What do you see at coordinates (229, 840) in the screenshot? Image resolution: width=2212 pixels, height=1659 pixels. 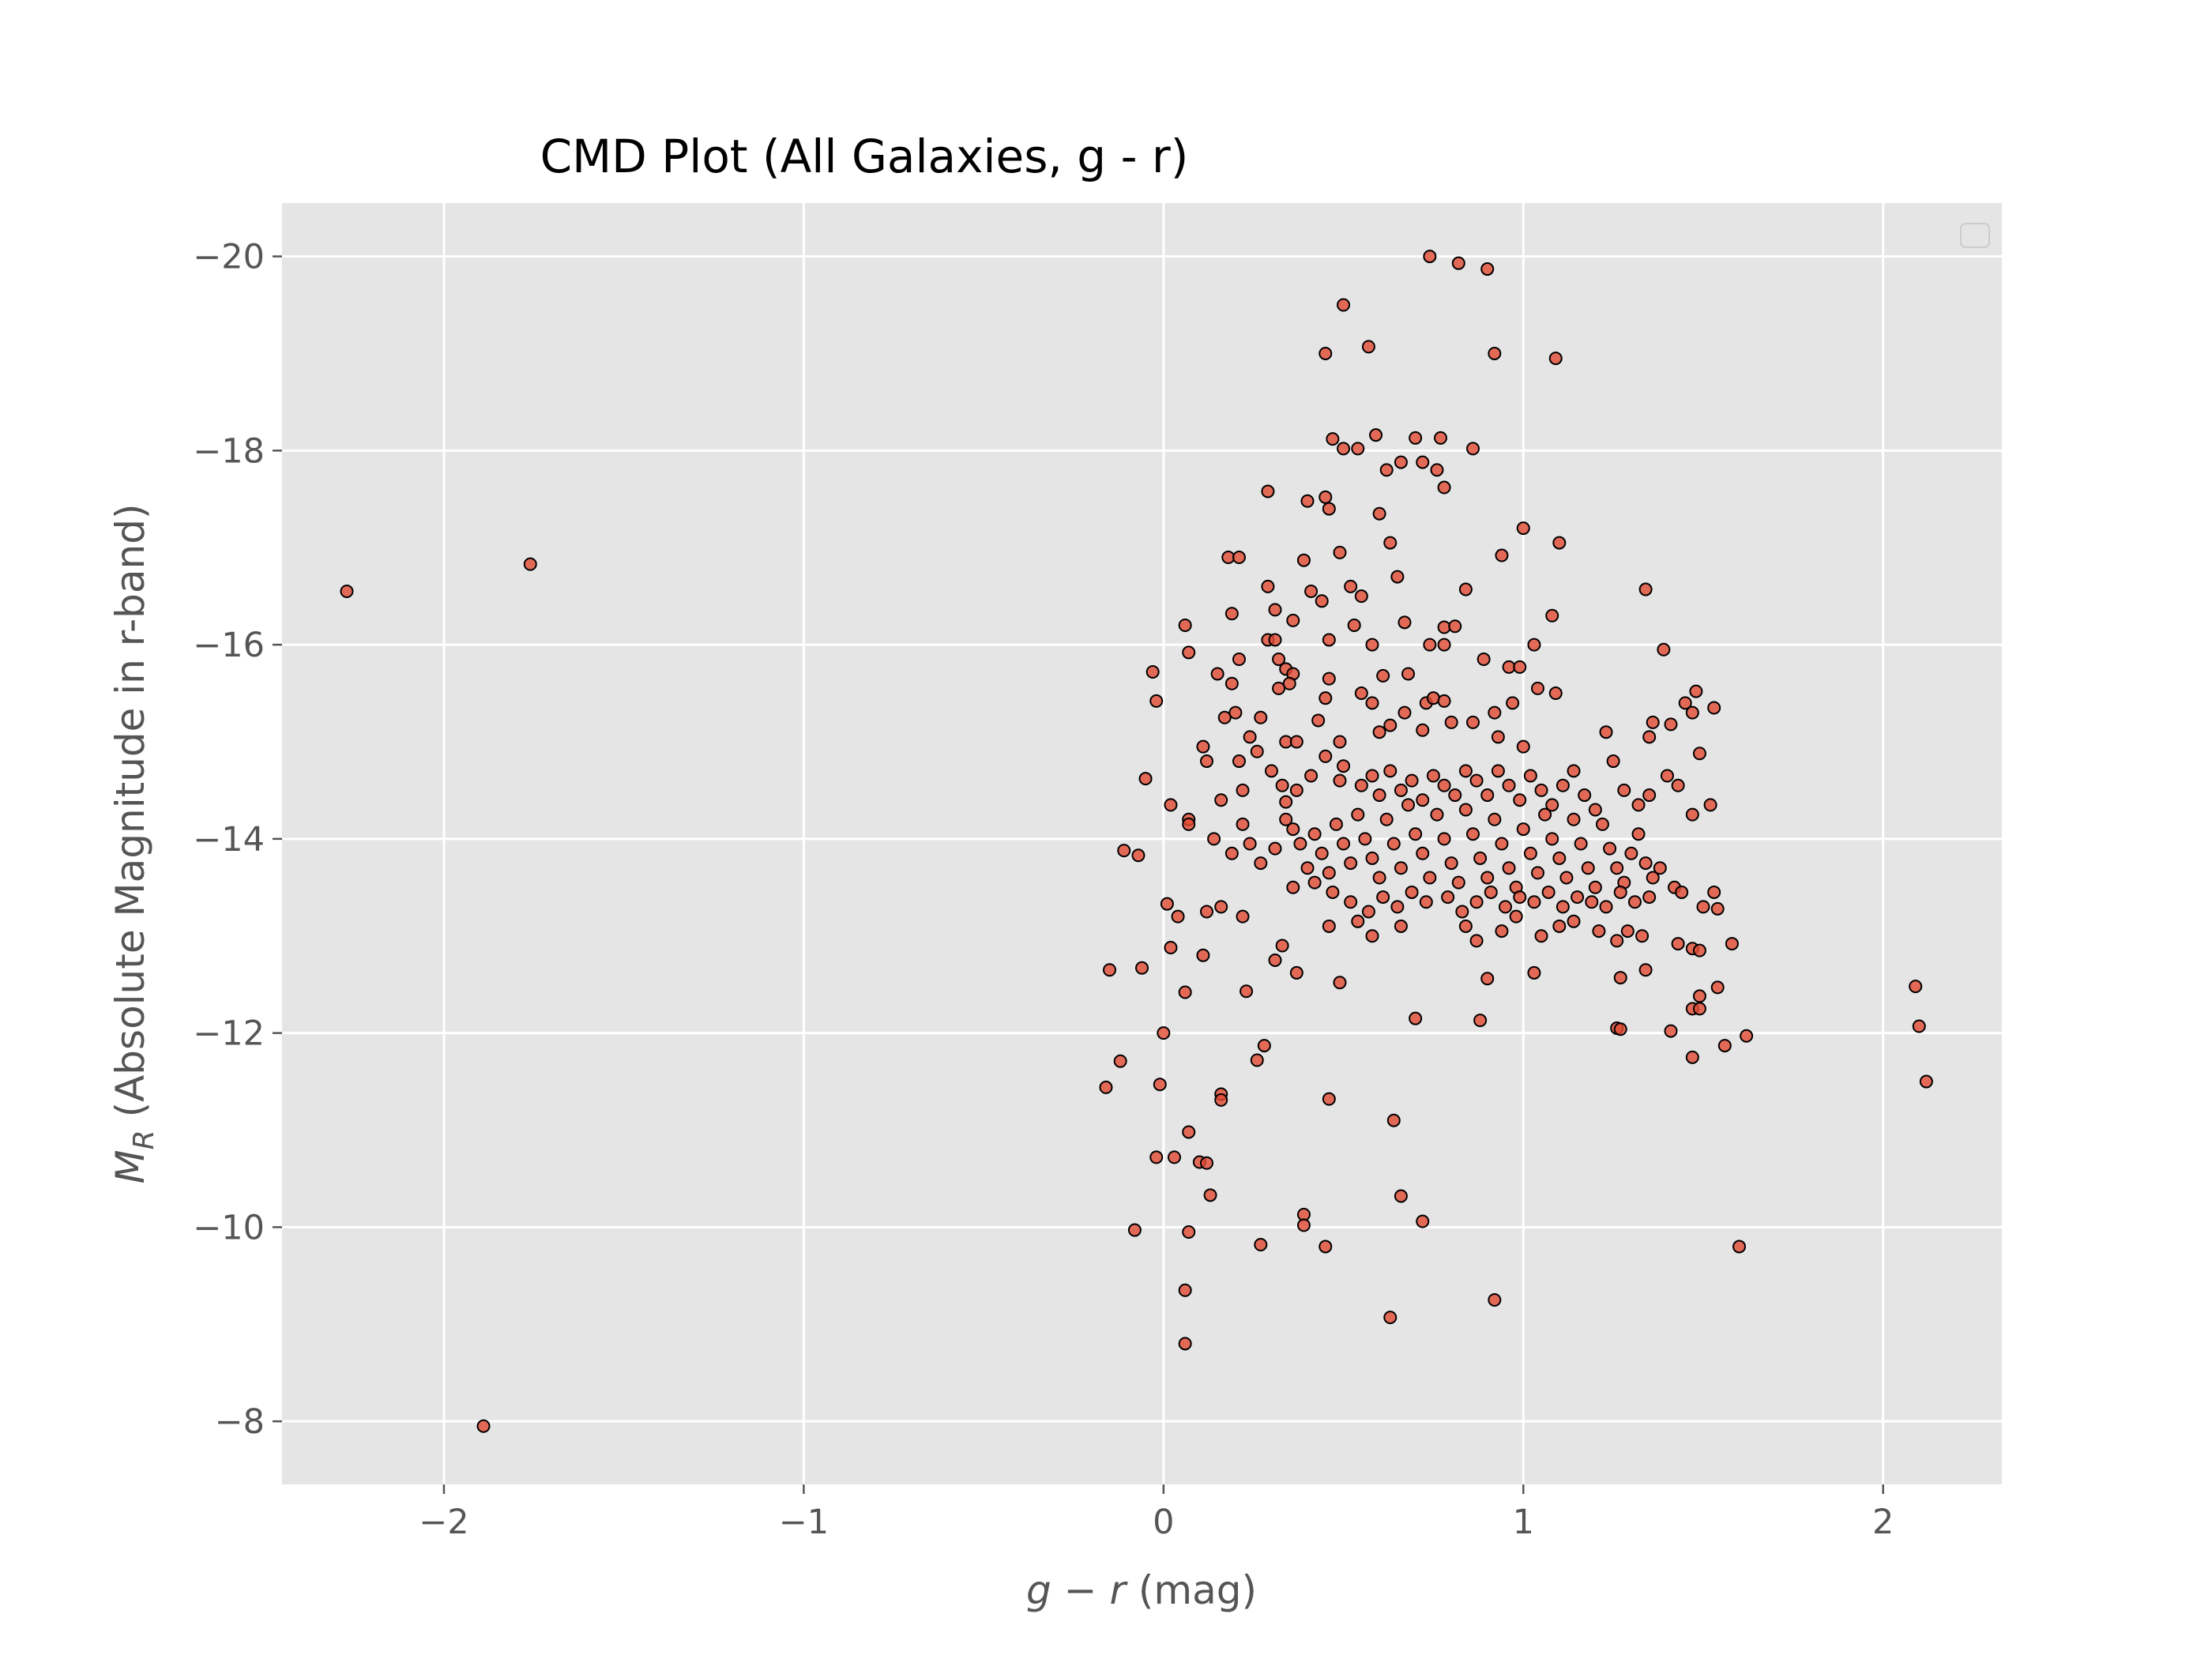 I see `y-tick-label: −14` at bounding box center [229, 840].